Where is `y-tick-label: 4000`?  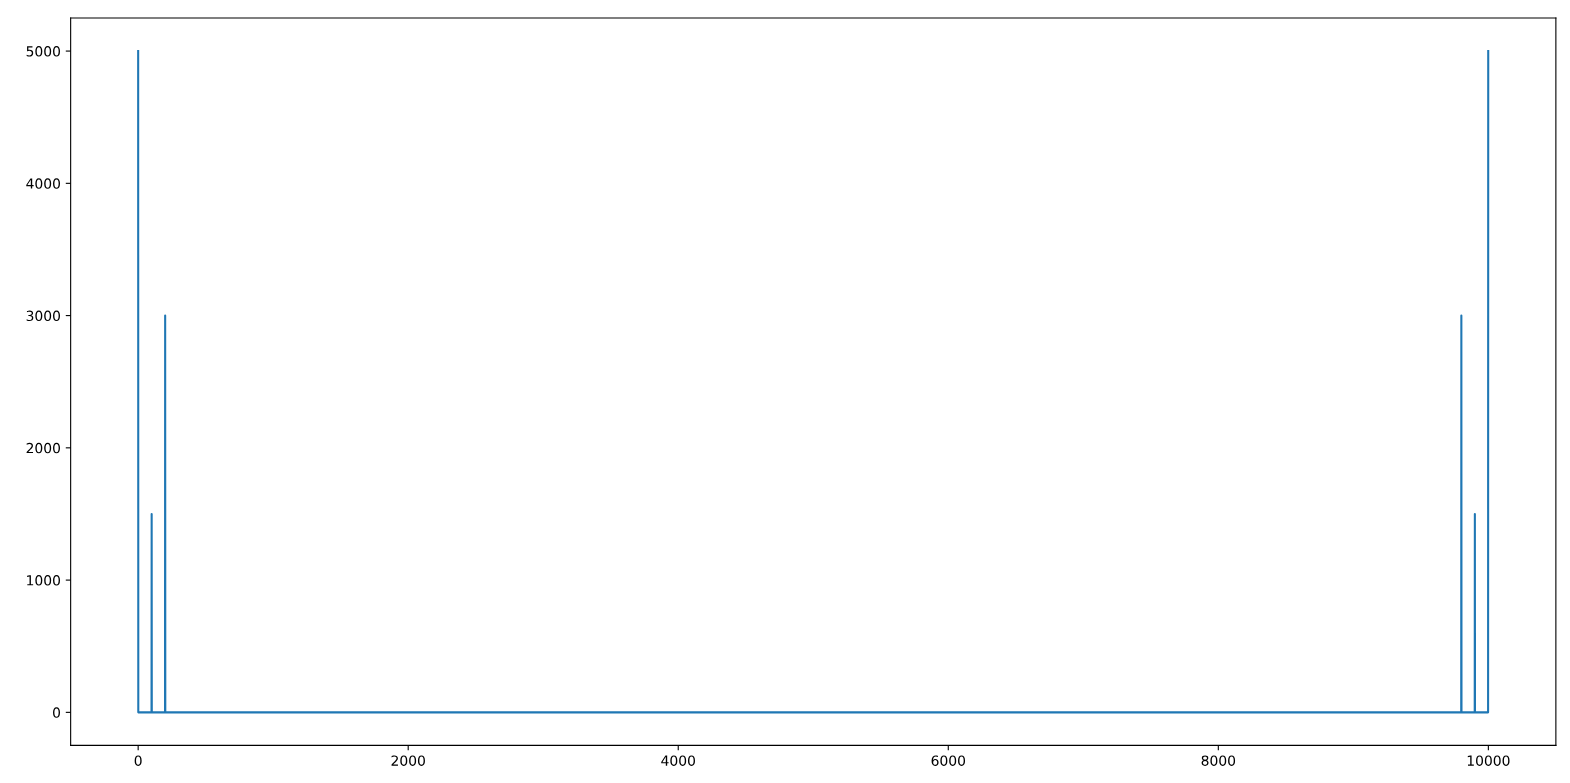 y-tick-label: 4000 is located at coordinates (43, 183).